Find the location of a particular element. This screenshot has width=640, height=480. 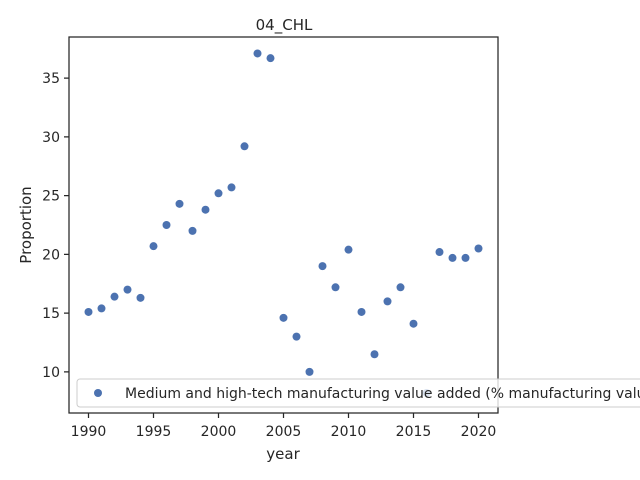

chart-title: 04_CHL is located at coordinates (284, 25).